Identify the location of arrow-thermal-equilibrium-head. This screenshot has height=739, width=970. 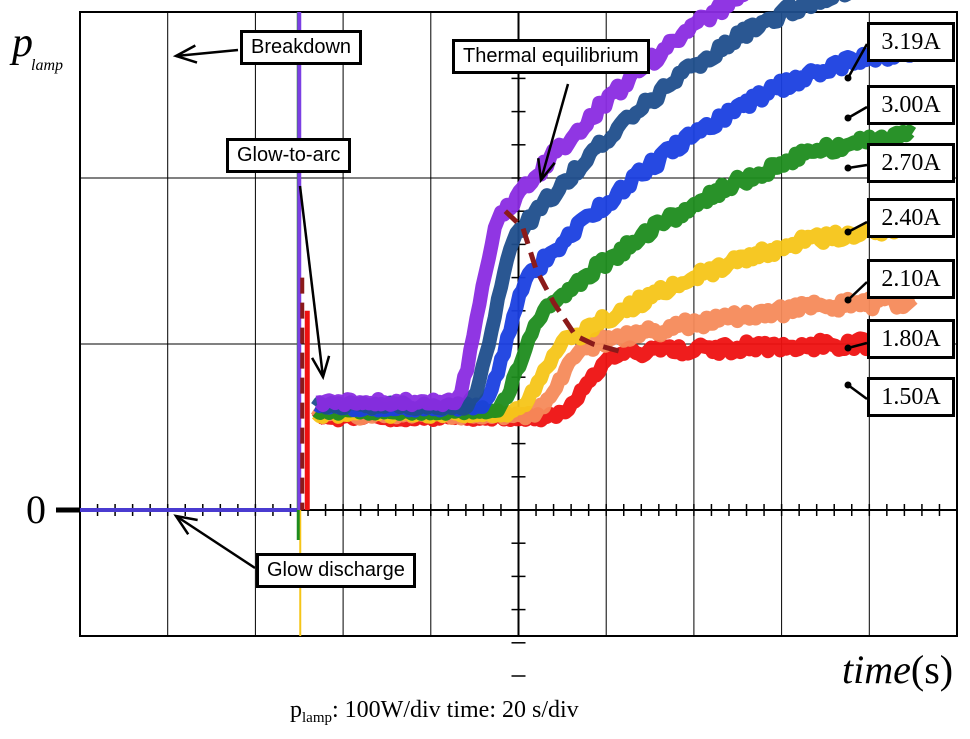
(546, 171).